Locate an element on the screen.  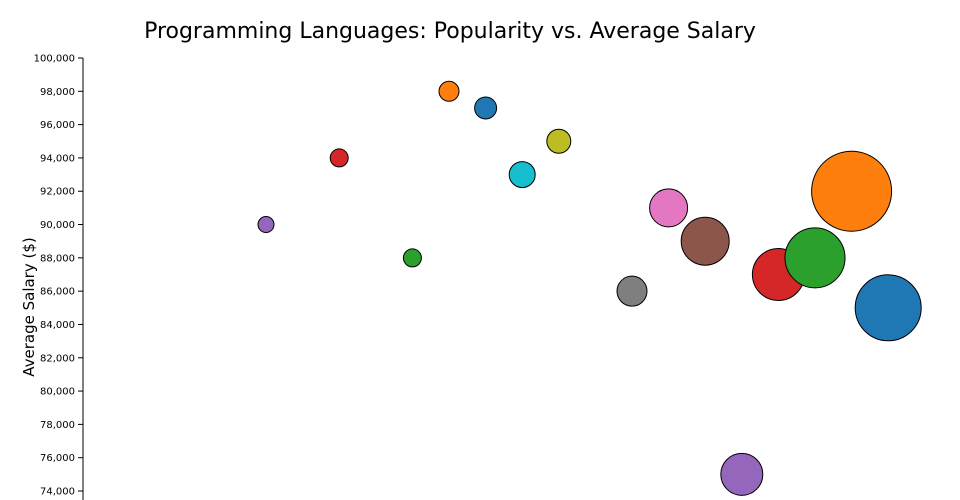
y-tick-label: 76,000 is located at coordinates (57, 458).